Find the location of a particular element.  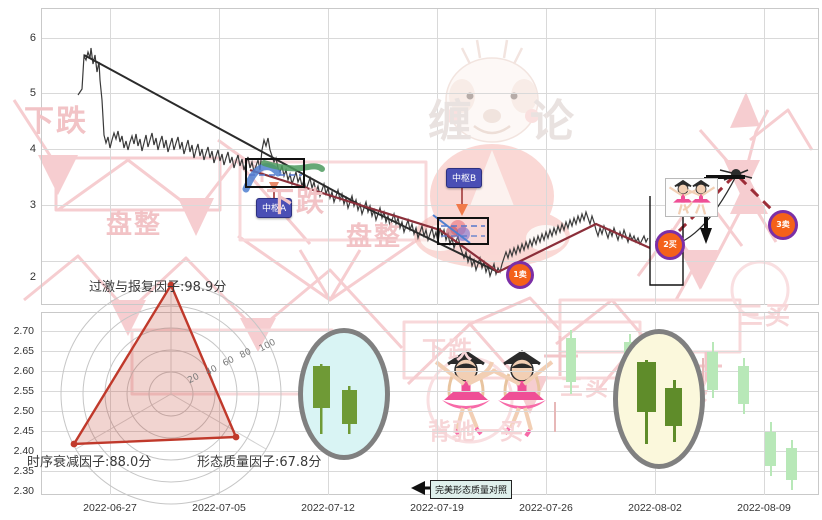

pivot-zone-a-box is located at coordinates (275, 173).